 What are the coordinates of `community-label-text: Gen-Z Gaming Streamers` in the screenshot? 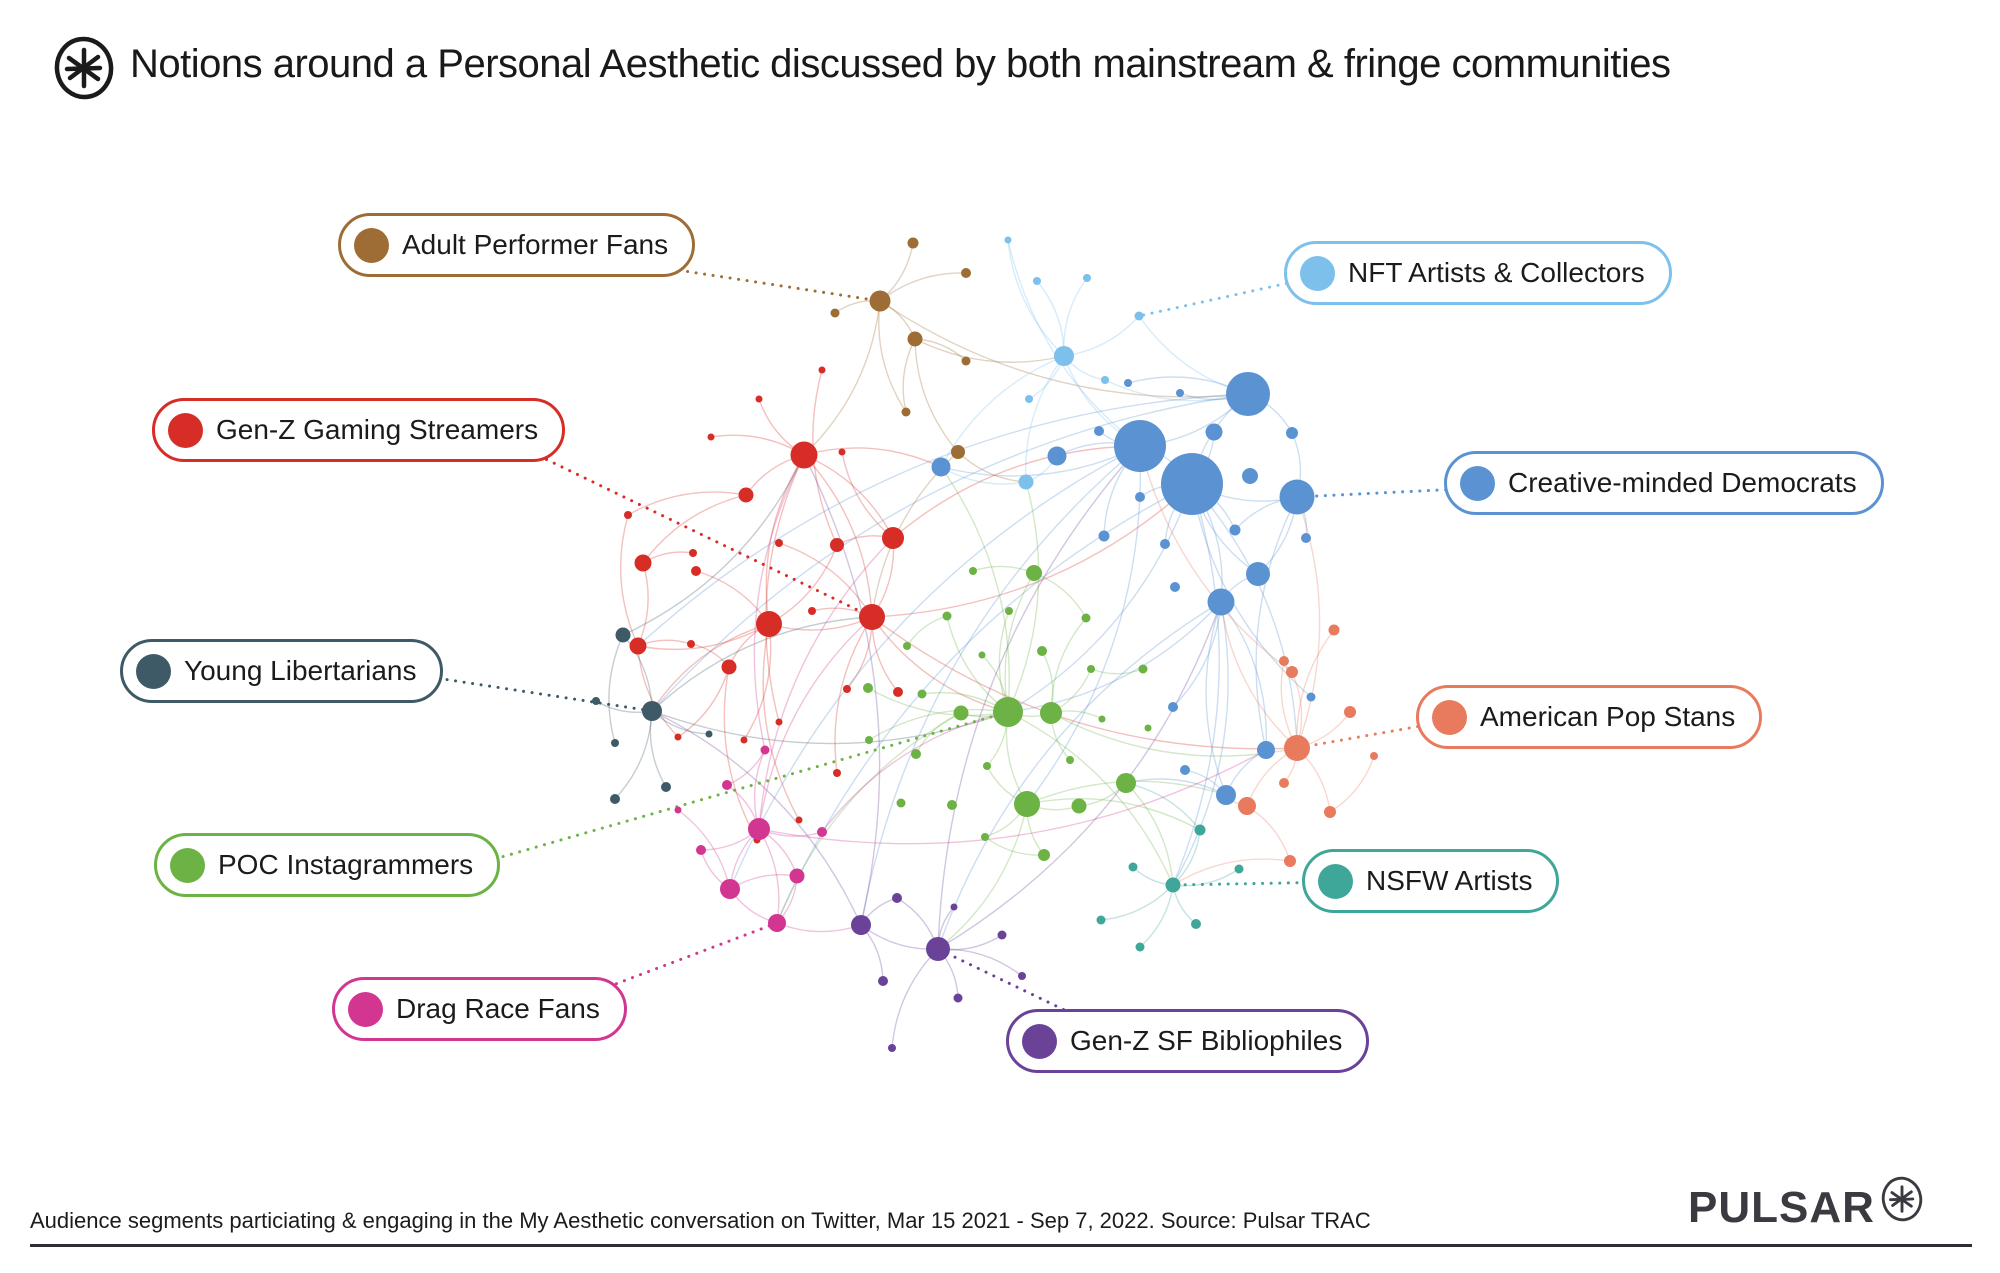 It's located at (377, 429).